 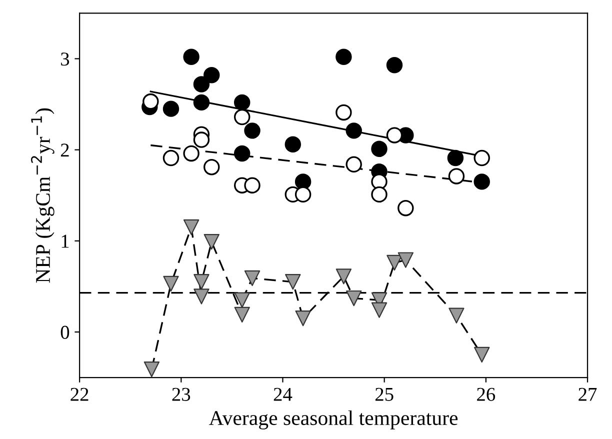 What do you see at coordinates (64, 150) in the screenshot?
I see `y-tick-label: 2` at bounding box center [64, 150].